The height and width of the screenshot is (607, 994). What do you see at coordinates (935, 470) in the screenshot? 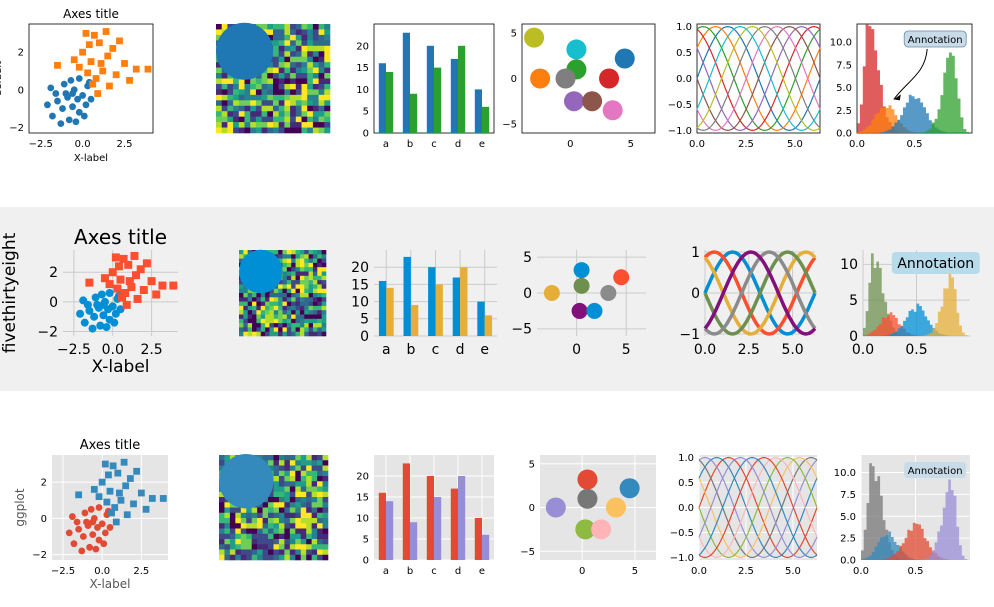
I see `annotation-box` at bounding box center [935, 470].